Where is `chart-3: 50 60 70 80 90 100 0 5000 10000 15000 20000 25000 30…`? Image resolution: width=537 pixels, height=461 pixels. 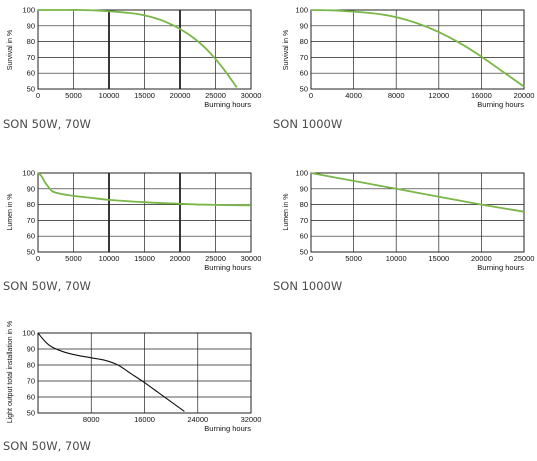
chart-3: 50 60 70 80 90 100 0 5000 10000 15000 20000 25000 30… is located at coordinates (134, 221).